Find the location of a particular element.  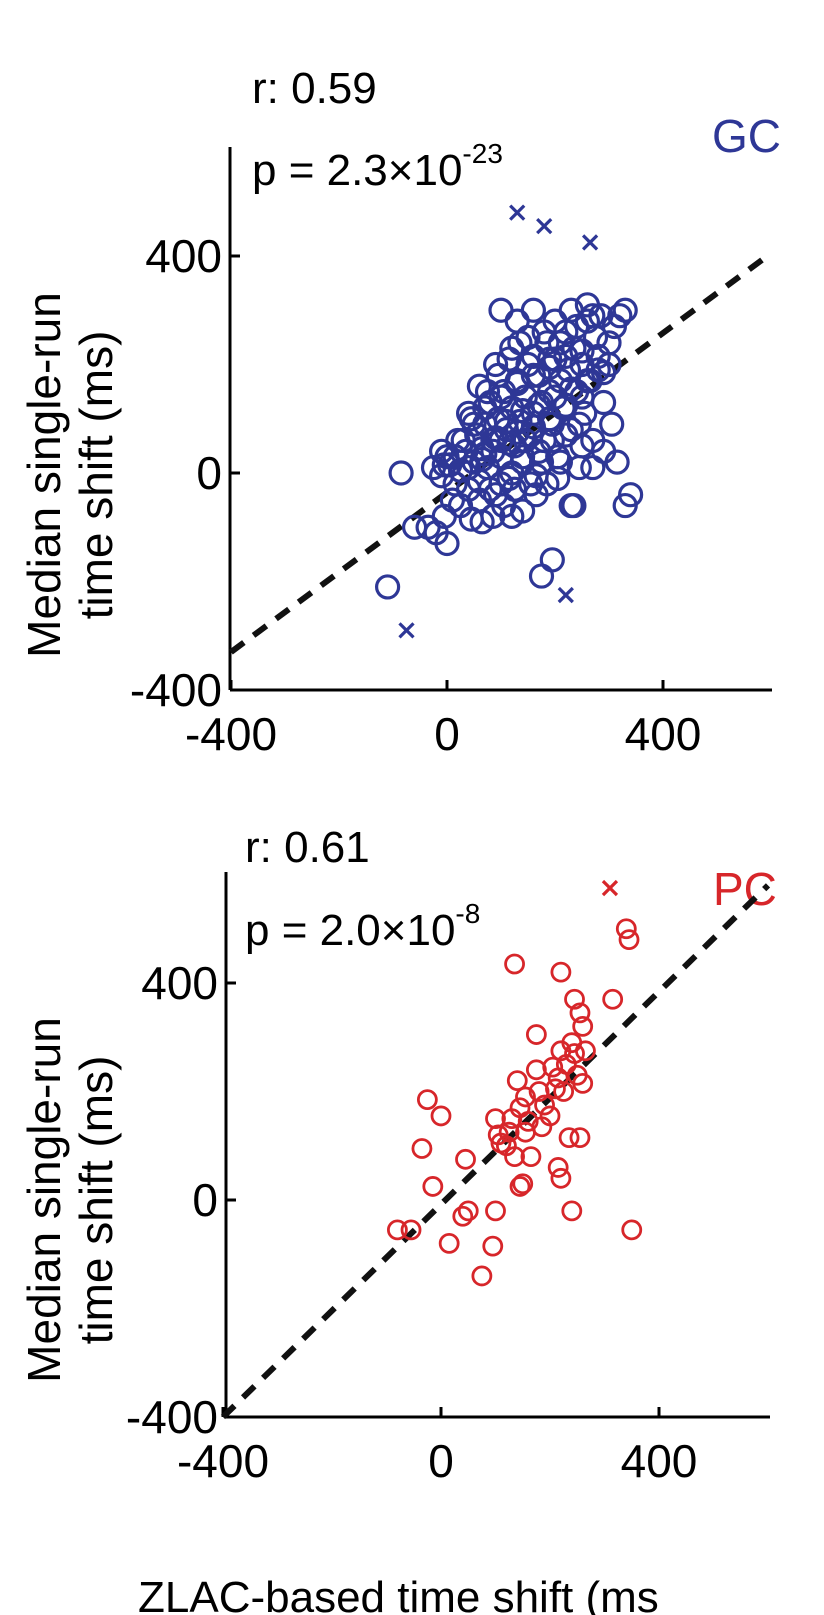

pc-xtick-label: -400 is located at coordinates (223, 1461).